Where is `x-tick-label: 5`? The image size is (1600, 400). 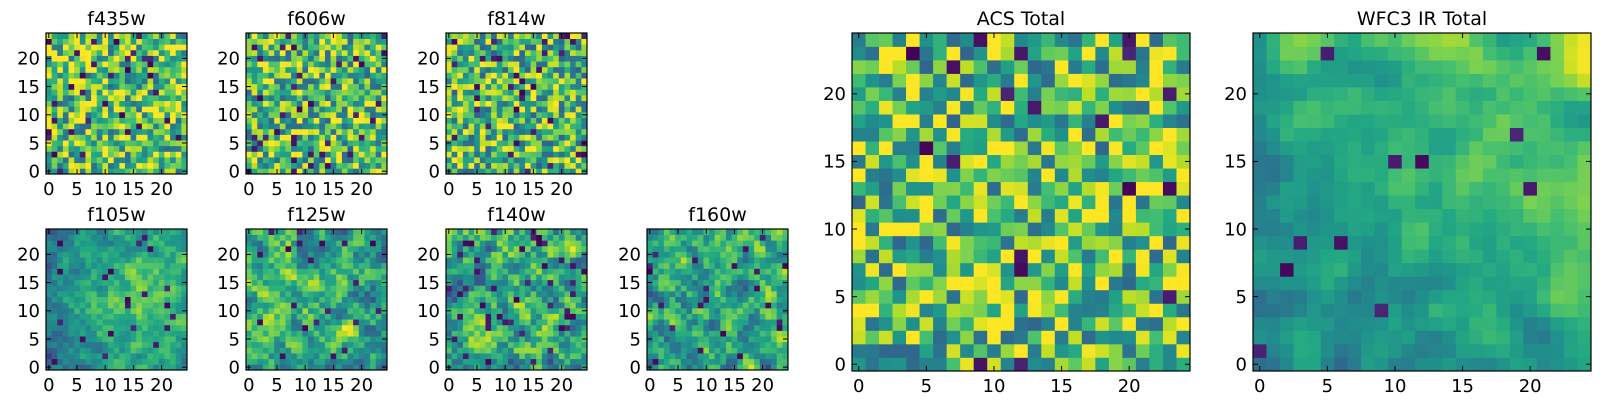 x-tick-label: 5 is located at coordinates (476, 189).